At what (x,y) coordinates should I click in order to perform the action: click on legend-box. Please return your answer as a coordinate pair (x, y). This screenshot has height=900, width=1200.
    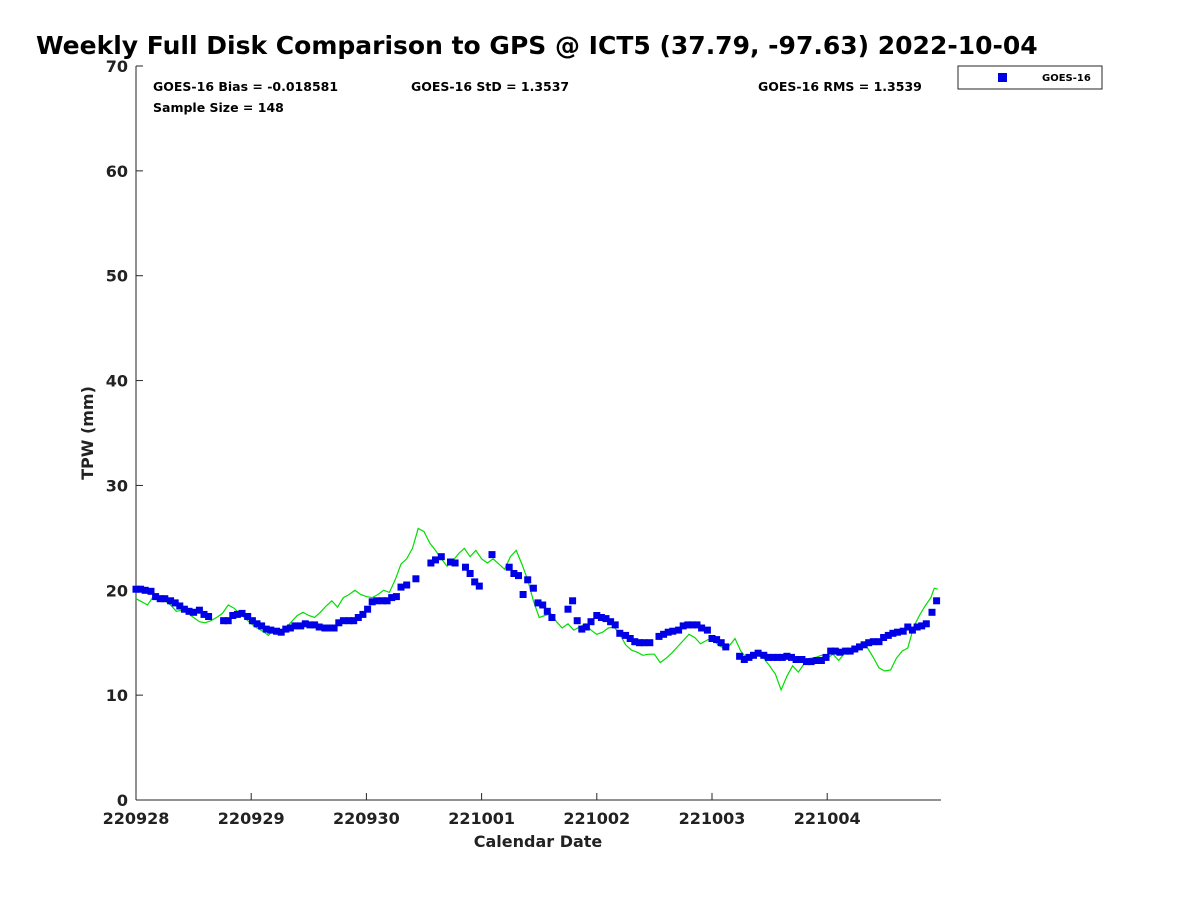
    Looking at the image, I should click on (1030, 77).